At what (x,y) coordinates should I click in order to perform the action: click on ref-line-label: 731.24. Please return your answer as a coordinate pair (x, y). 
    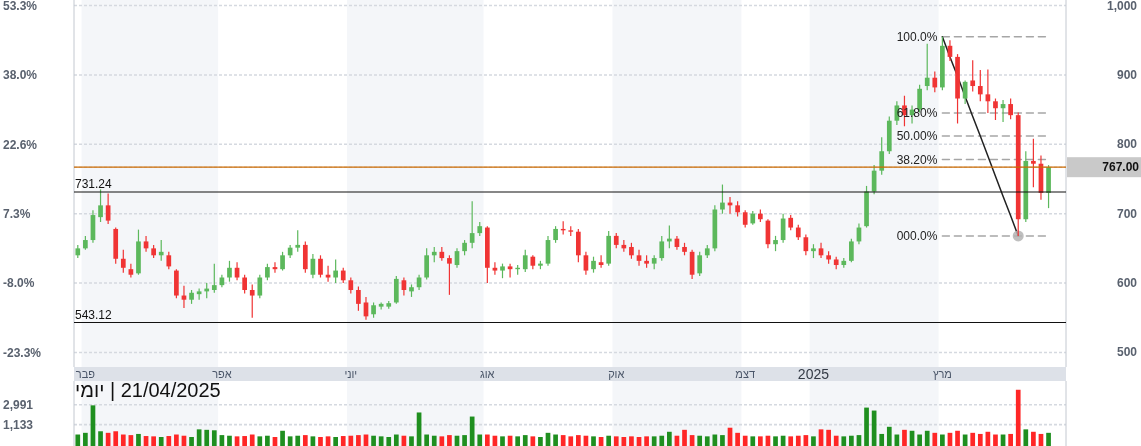
    Looking at the image, I should click on (94, 184).